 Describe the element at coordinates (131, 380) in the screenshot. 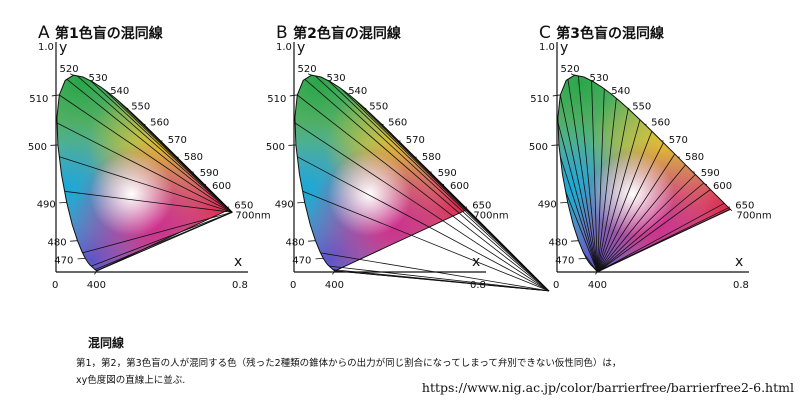

I see `caption-line-2: xy色度図の直線上に並ぶ.` at that location.